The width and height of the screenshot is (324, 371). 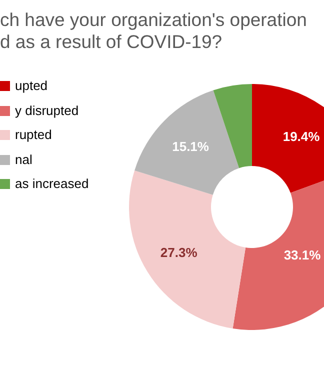 What do you see at coordinates (153, 31) in the screenshot?
I see `chart-title: ch have your organization's operation d as a result of COVID-19?` at bounding box center [153, 31].